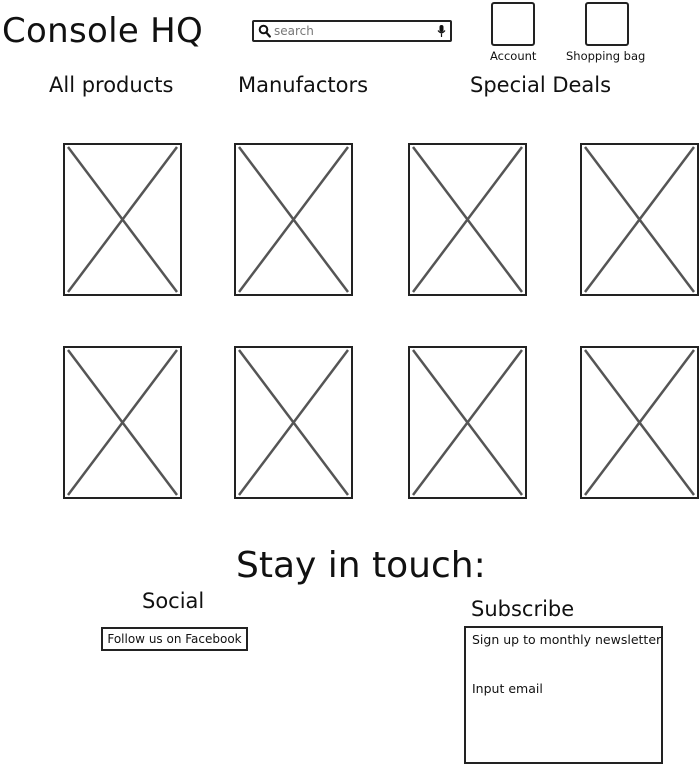  What do you see at coordinates (541, 85) in the screenshot?
I see `nav-special-deals: Special Deals` at bounding box center [541, 85].